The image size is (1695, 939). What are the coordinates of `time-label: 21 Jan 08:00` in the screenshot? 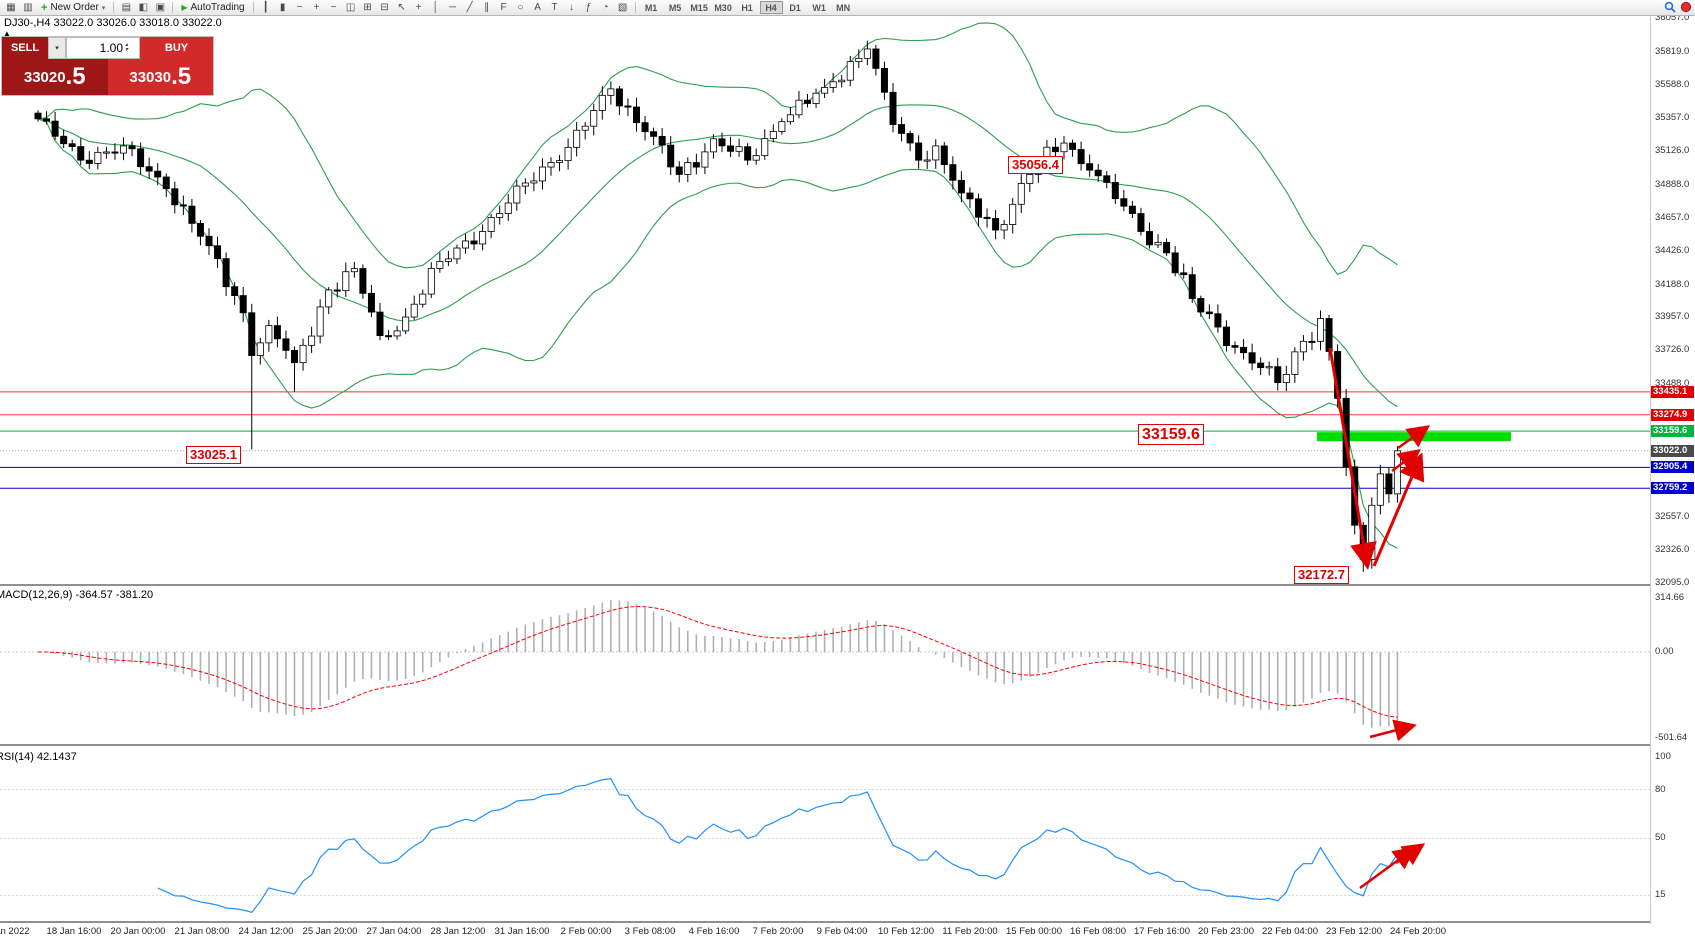 It's located at (202, 931).